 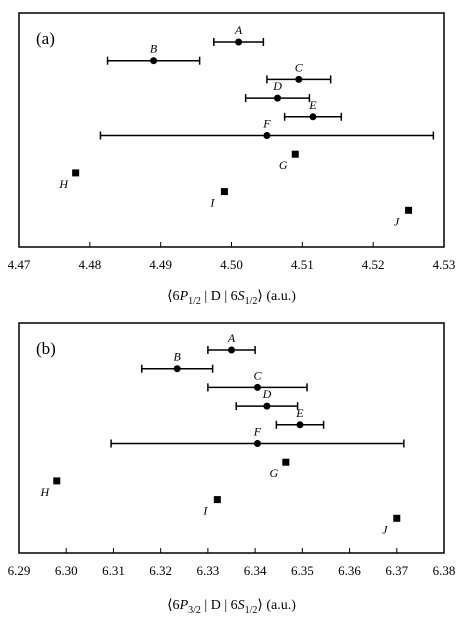 What do you see at coordinates (273, 473) in the screenshot?
I see `panel-b-point-g-label: G` at bounding box center [273, 473].